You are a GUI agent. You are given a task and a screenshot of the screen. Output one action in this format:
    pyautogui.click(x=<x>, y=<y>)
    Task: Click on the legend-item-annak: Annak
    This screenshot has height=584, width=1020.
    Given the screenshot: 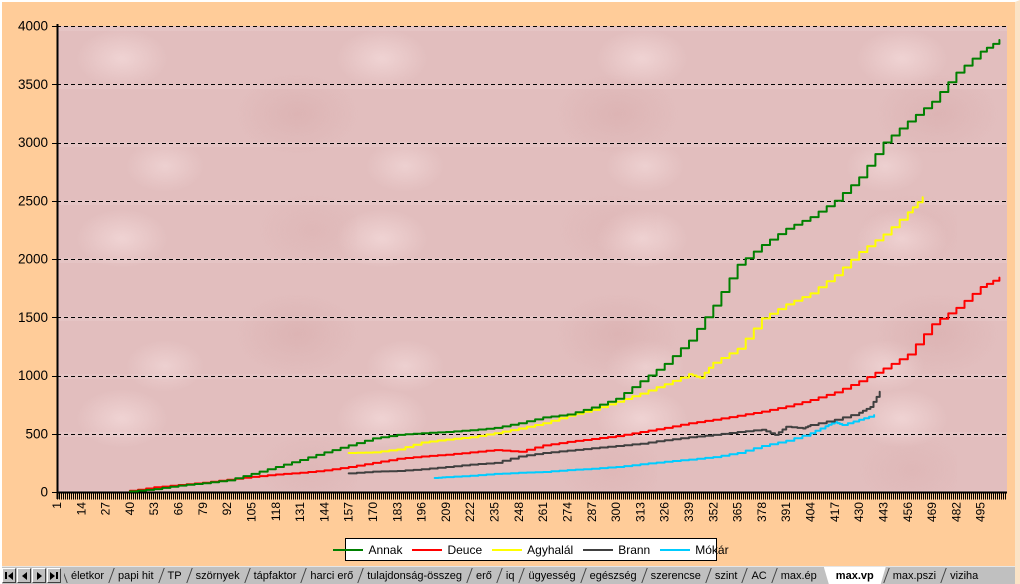 What is the action you would take?
    pyautogui.click(x=367, y=550)
    